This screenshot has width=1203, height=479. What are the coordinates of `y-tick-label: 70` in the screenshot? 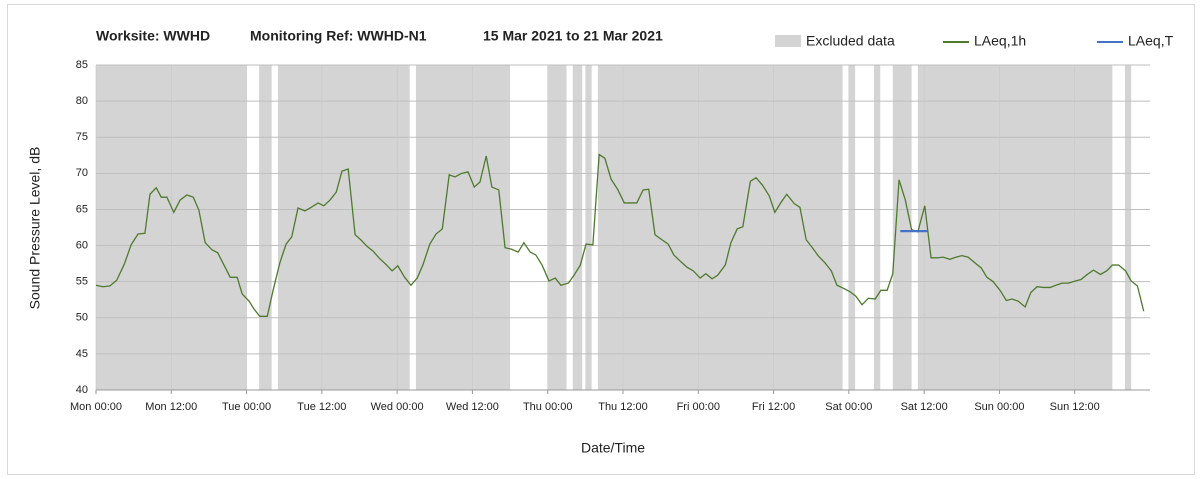 It's located at (82, 173).